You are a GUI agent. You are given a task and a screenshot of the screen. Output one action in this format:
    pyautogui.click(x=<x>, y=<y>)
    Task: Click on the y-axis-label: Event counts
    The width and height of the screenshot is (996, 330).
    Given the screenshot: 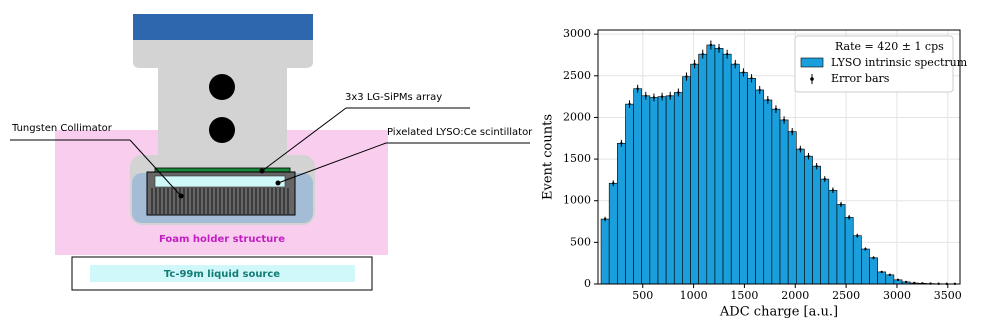 What is the action you would take?
    pyautogui.click(x=548, y=157)
    